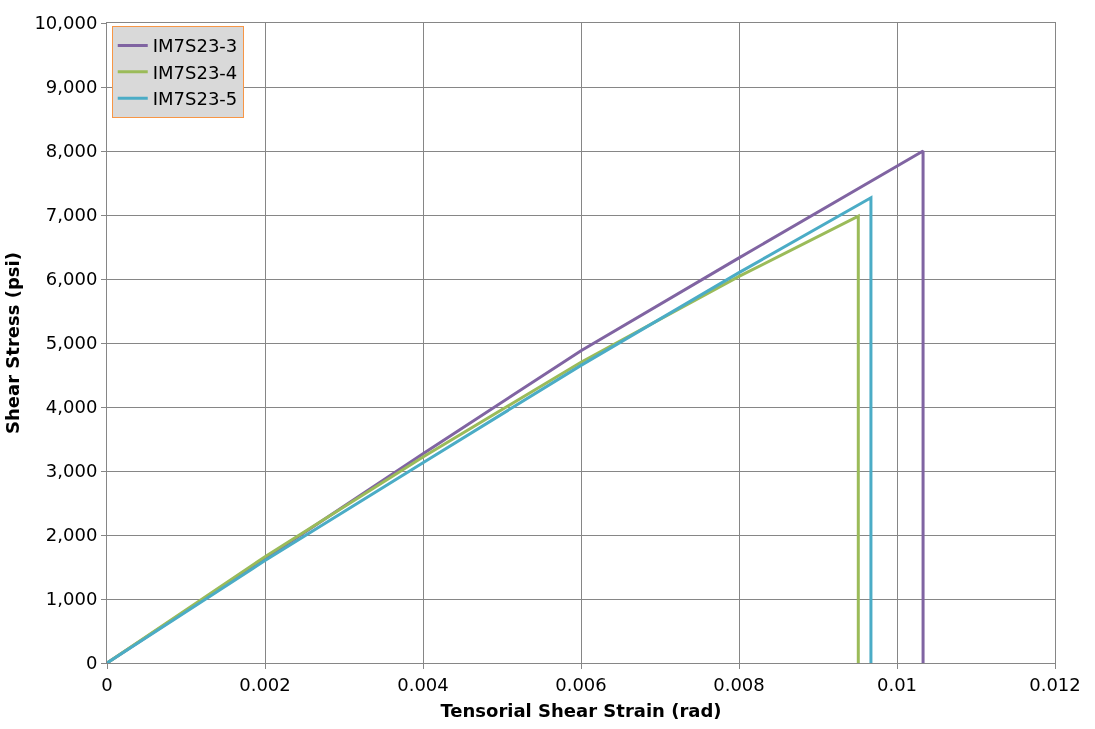 This screenshot has height=729, width=1095. What do you see at coordinates (265, 684) in the screenshot?
I see `x-tick-label: 0.002` at bounding box center [265, 684].